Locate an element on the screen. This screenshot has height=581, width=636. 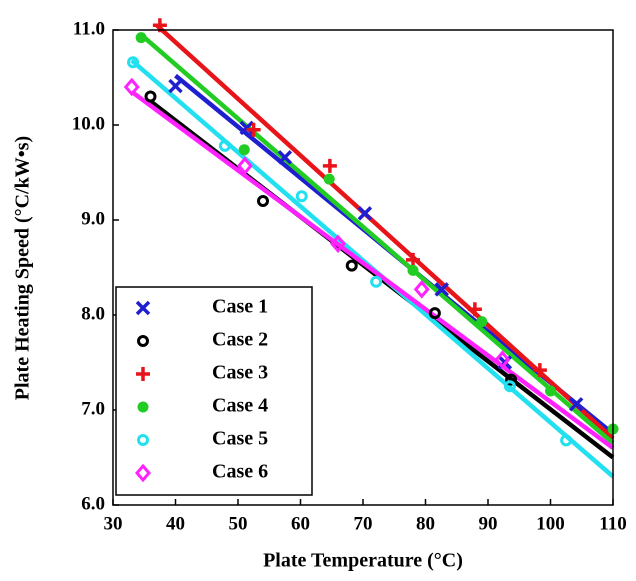
x-tick-label: 60 is located at coordinates (300, 523).